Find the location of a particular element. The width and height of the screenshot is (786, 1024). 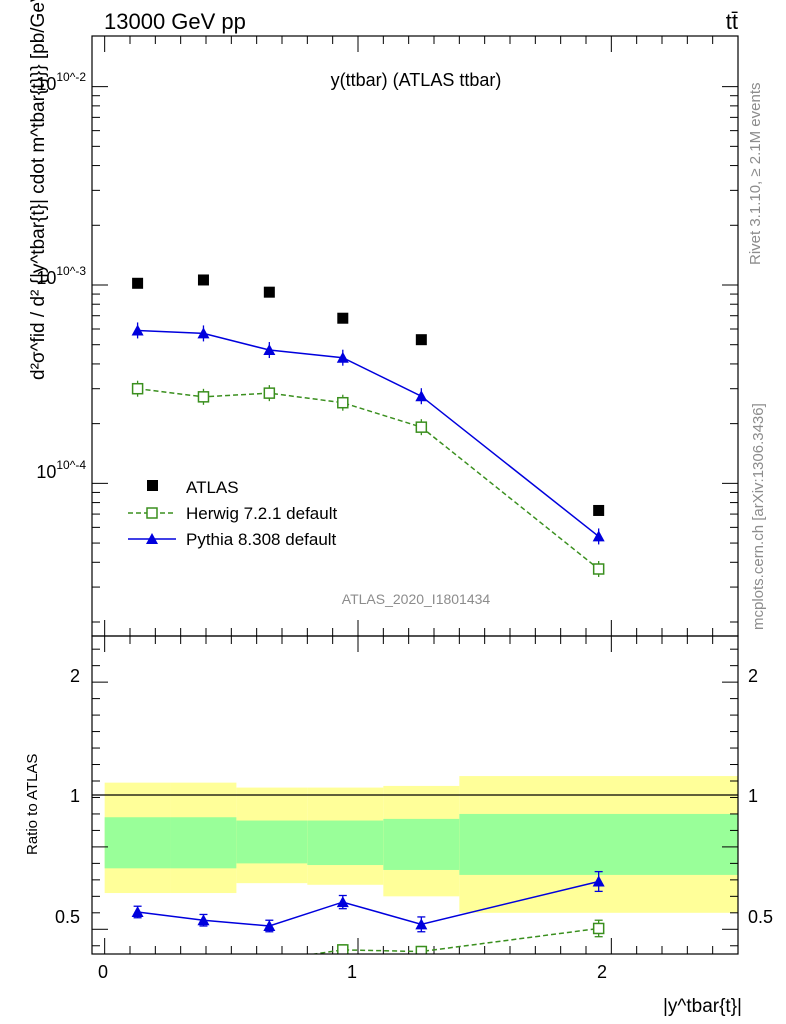

xlabel: |y^tbar{t}| is located at coordinates (702, 1006).